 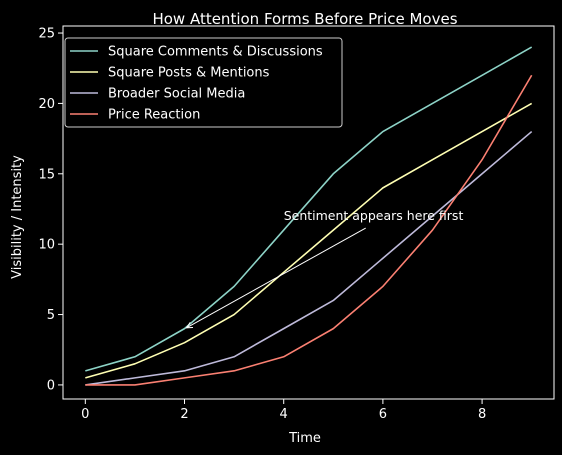 I want to click on y-tick-label: 20, so click(x=46, y=104).